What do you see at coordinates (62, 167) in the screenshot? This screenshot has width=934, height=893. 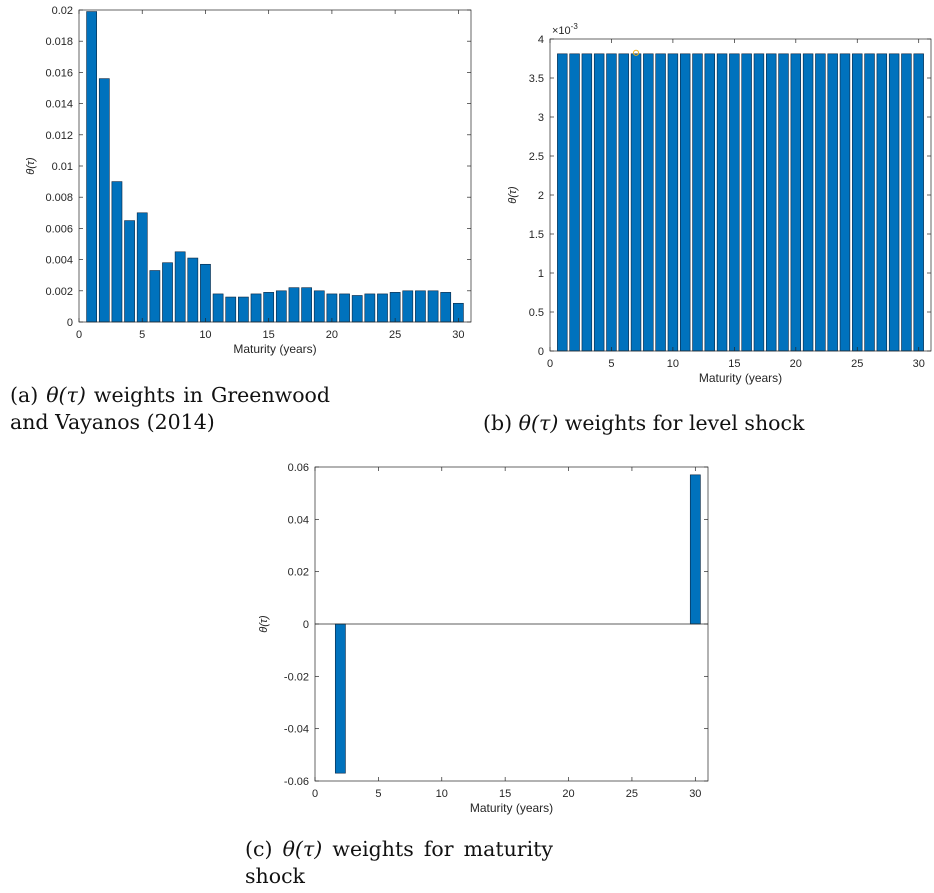 I see `y-tick-label-a-5: 0.01` at bounding box center [62, 167].